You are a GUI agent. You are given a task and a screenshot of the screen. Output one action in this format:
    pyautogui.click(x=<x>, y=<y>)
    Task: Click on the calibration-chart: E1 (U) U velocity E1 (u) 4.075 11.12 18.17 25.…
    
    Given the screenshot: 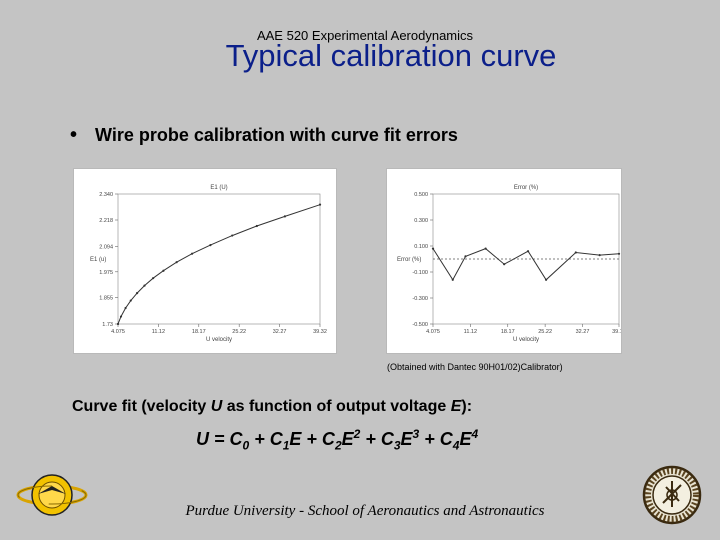 What is the action you would take?
    pyautogui.click(x=208, y=264)
    